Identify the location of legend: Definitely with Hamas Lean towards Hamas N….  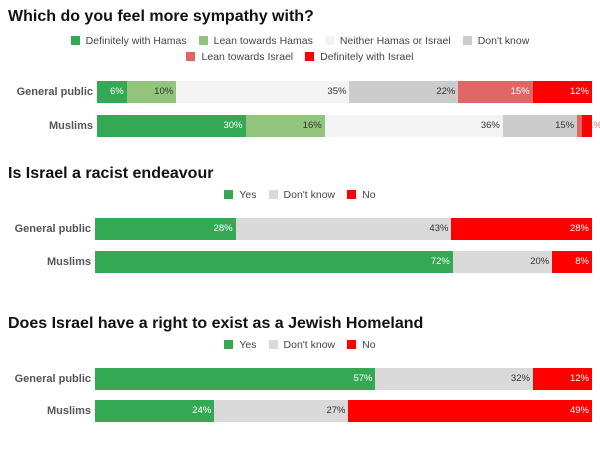
(300, 41).